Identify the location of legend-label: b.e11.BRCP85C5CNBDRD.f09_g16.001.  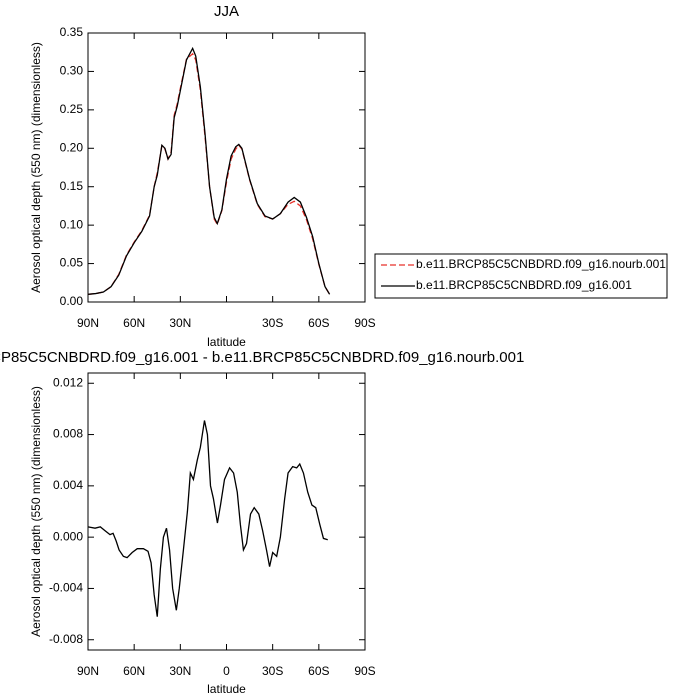
(524, 285).